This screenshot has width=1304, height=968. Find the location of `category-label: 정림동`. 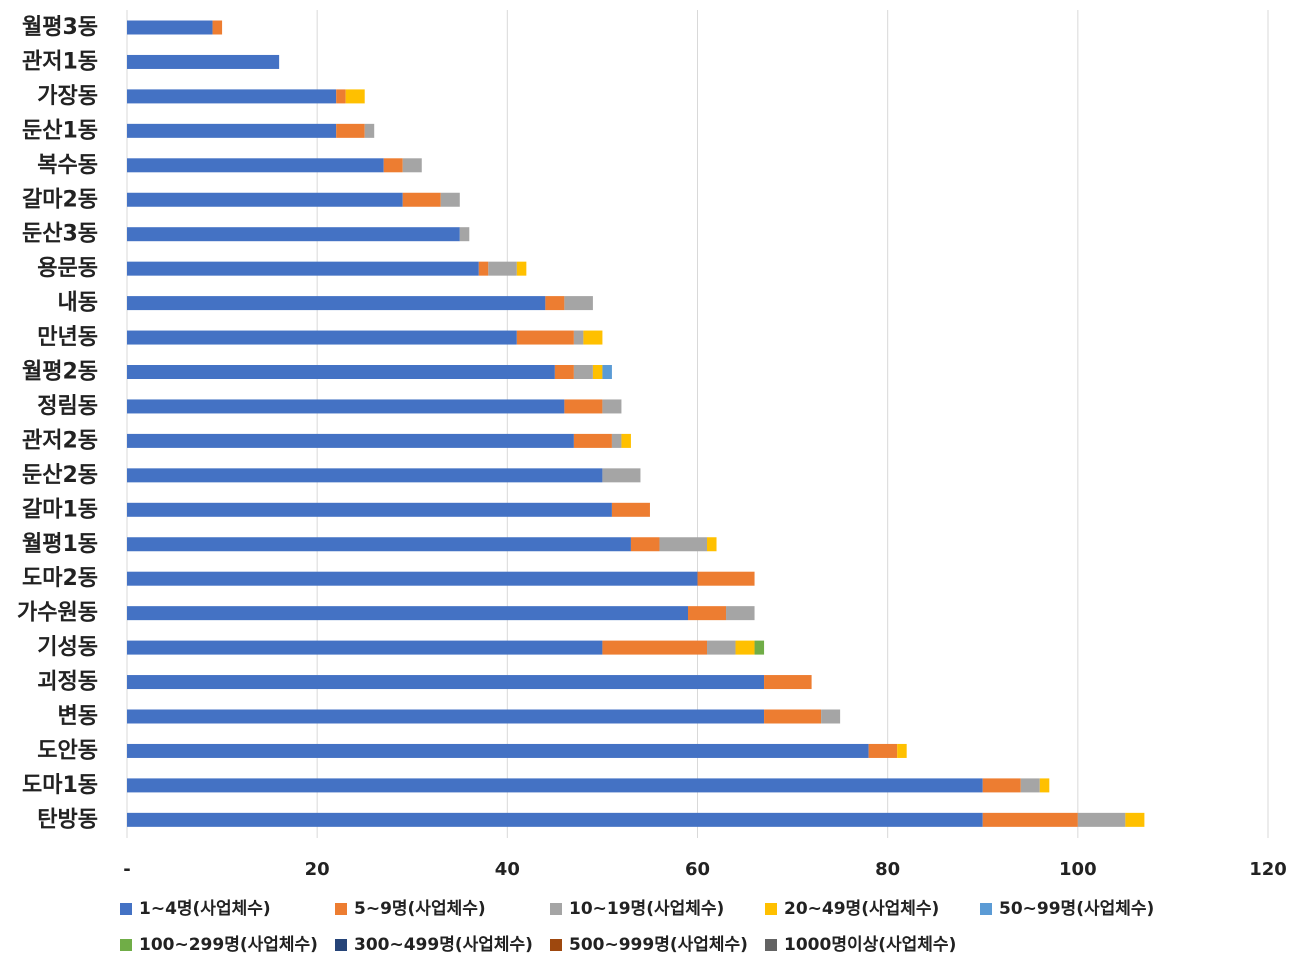

category-label: 정림동 is located at coordinates (67, 406).